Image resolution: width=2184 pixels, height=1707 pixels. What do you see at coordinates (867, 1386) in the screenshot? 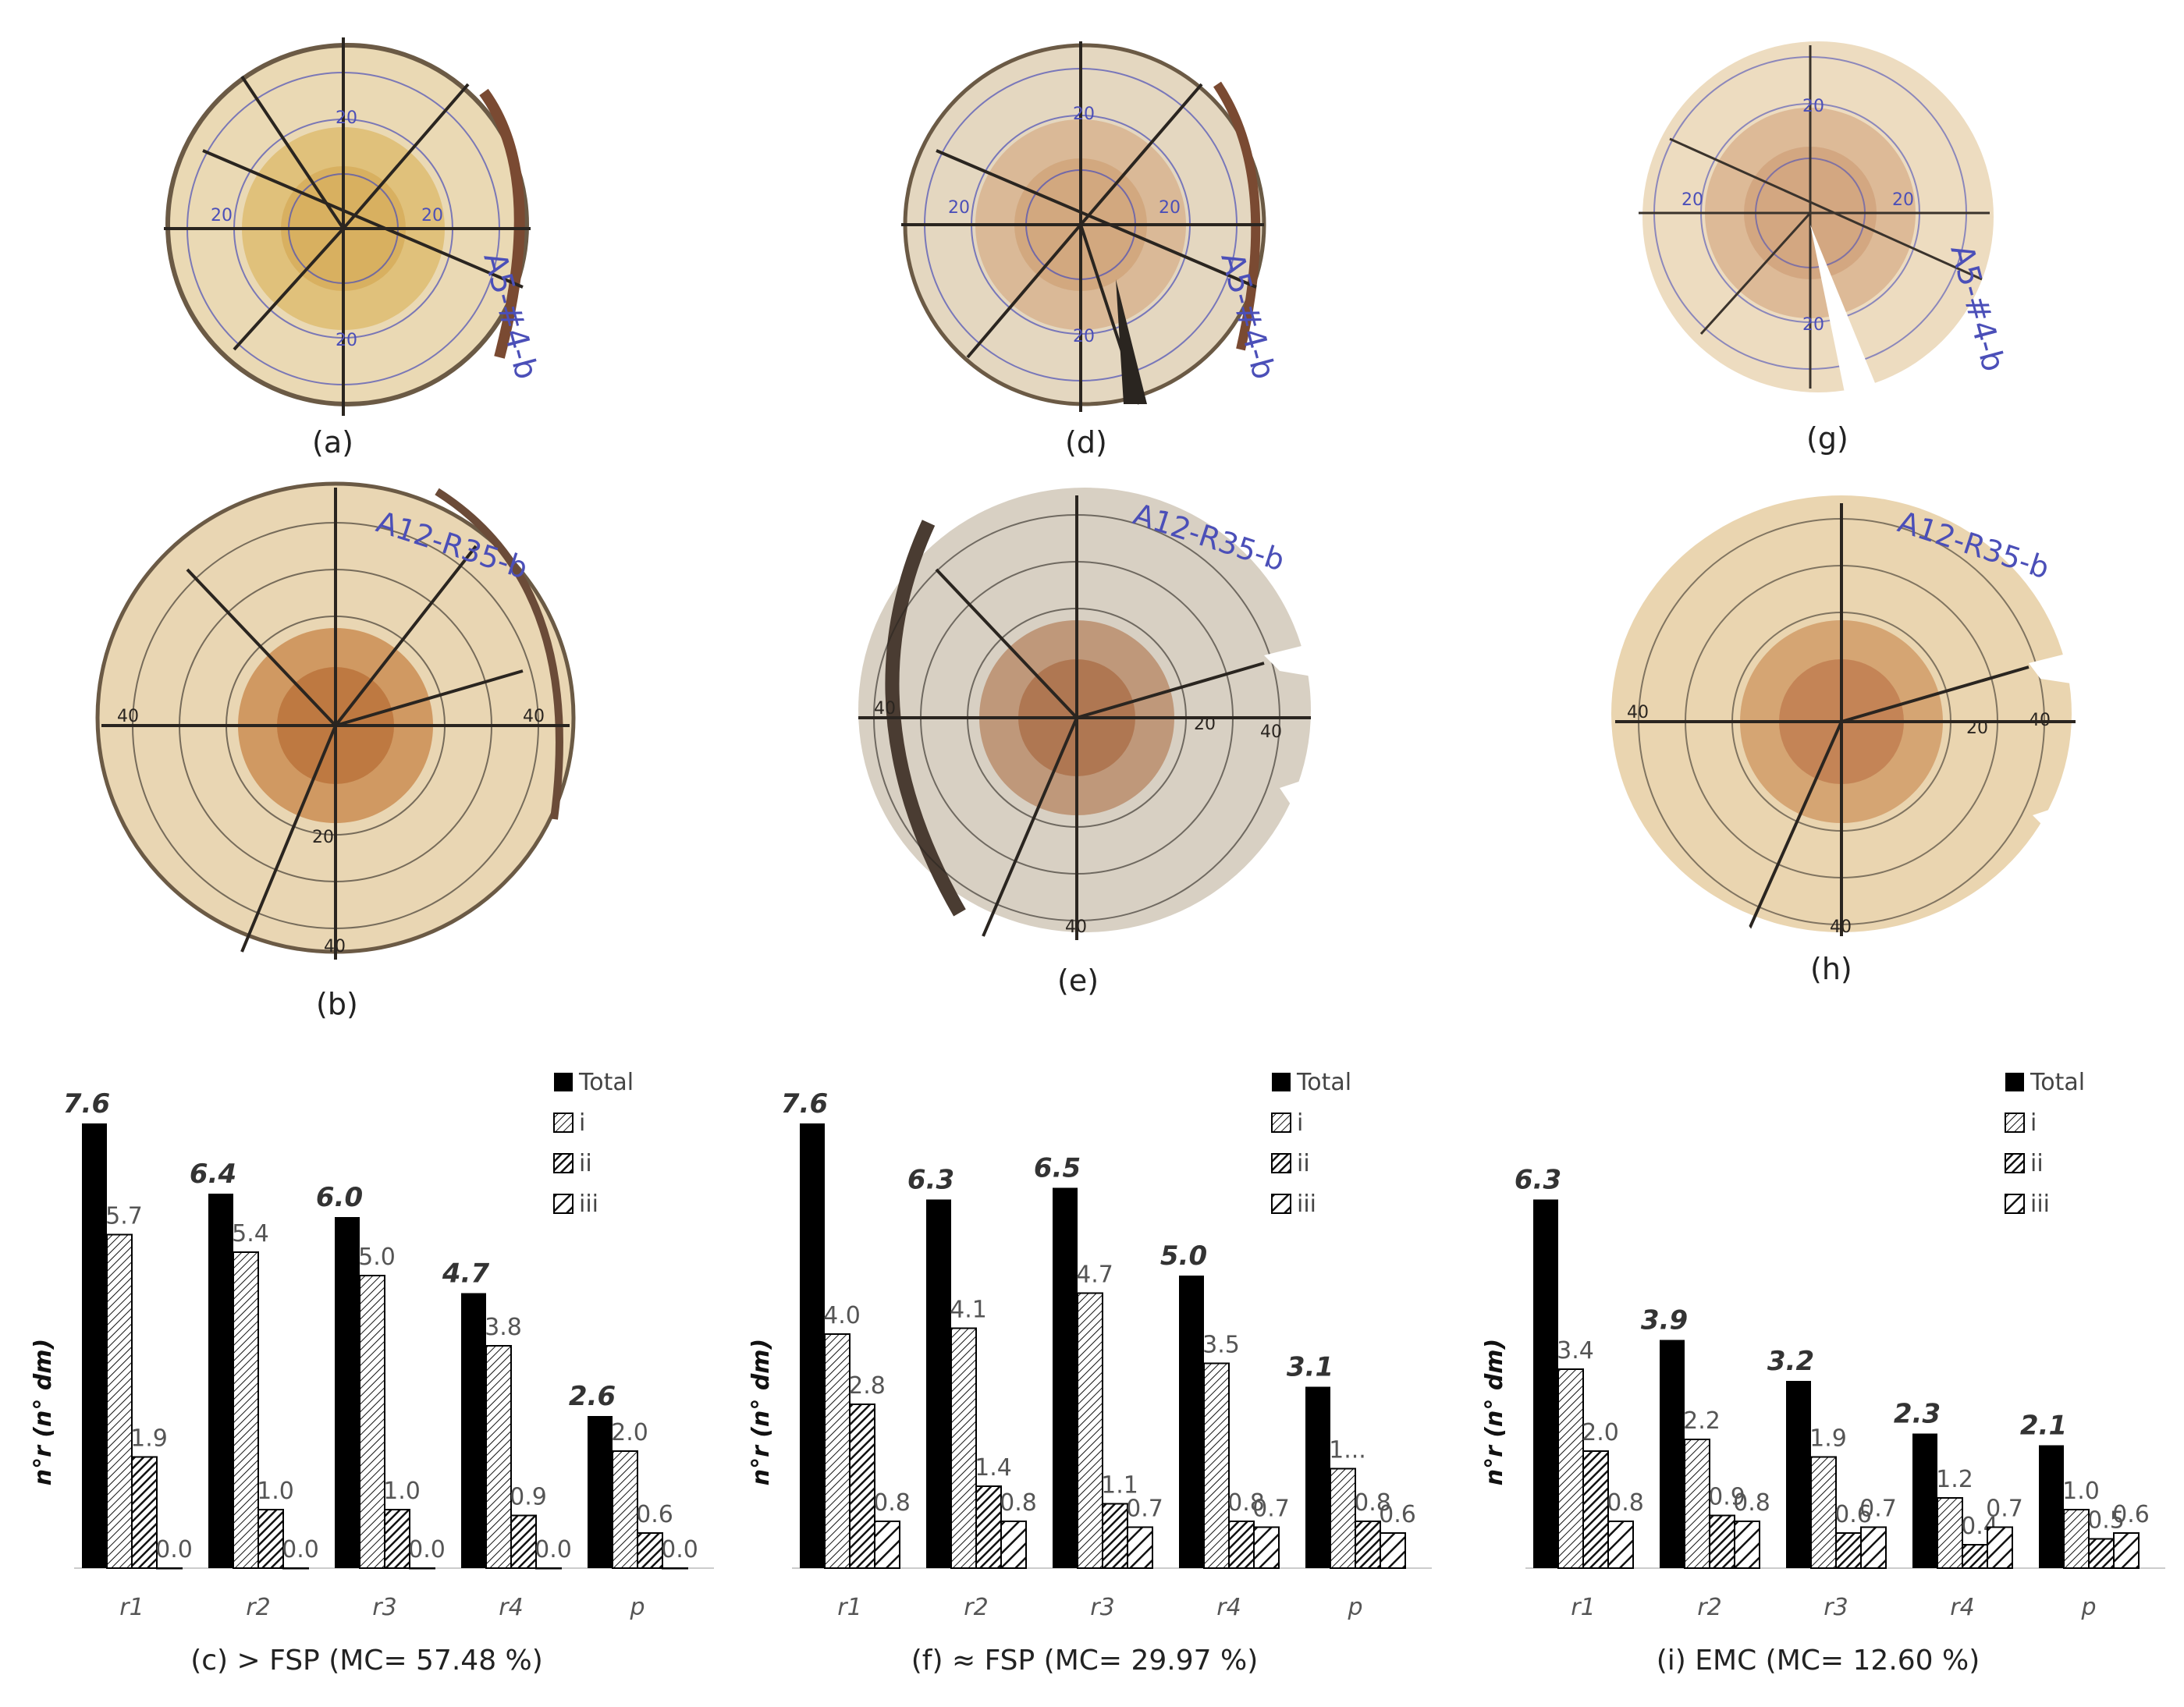
I see `data-label-r1-ii: 2.8` at bounding box center [867, 1386].